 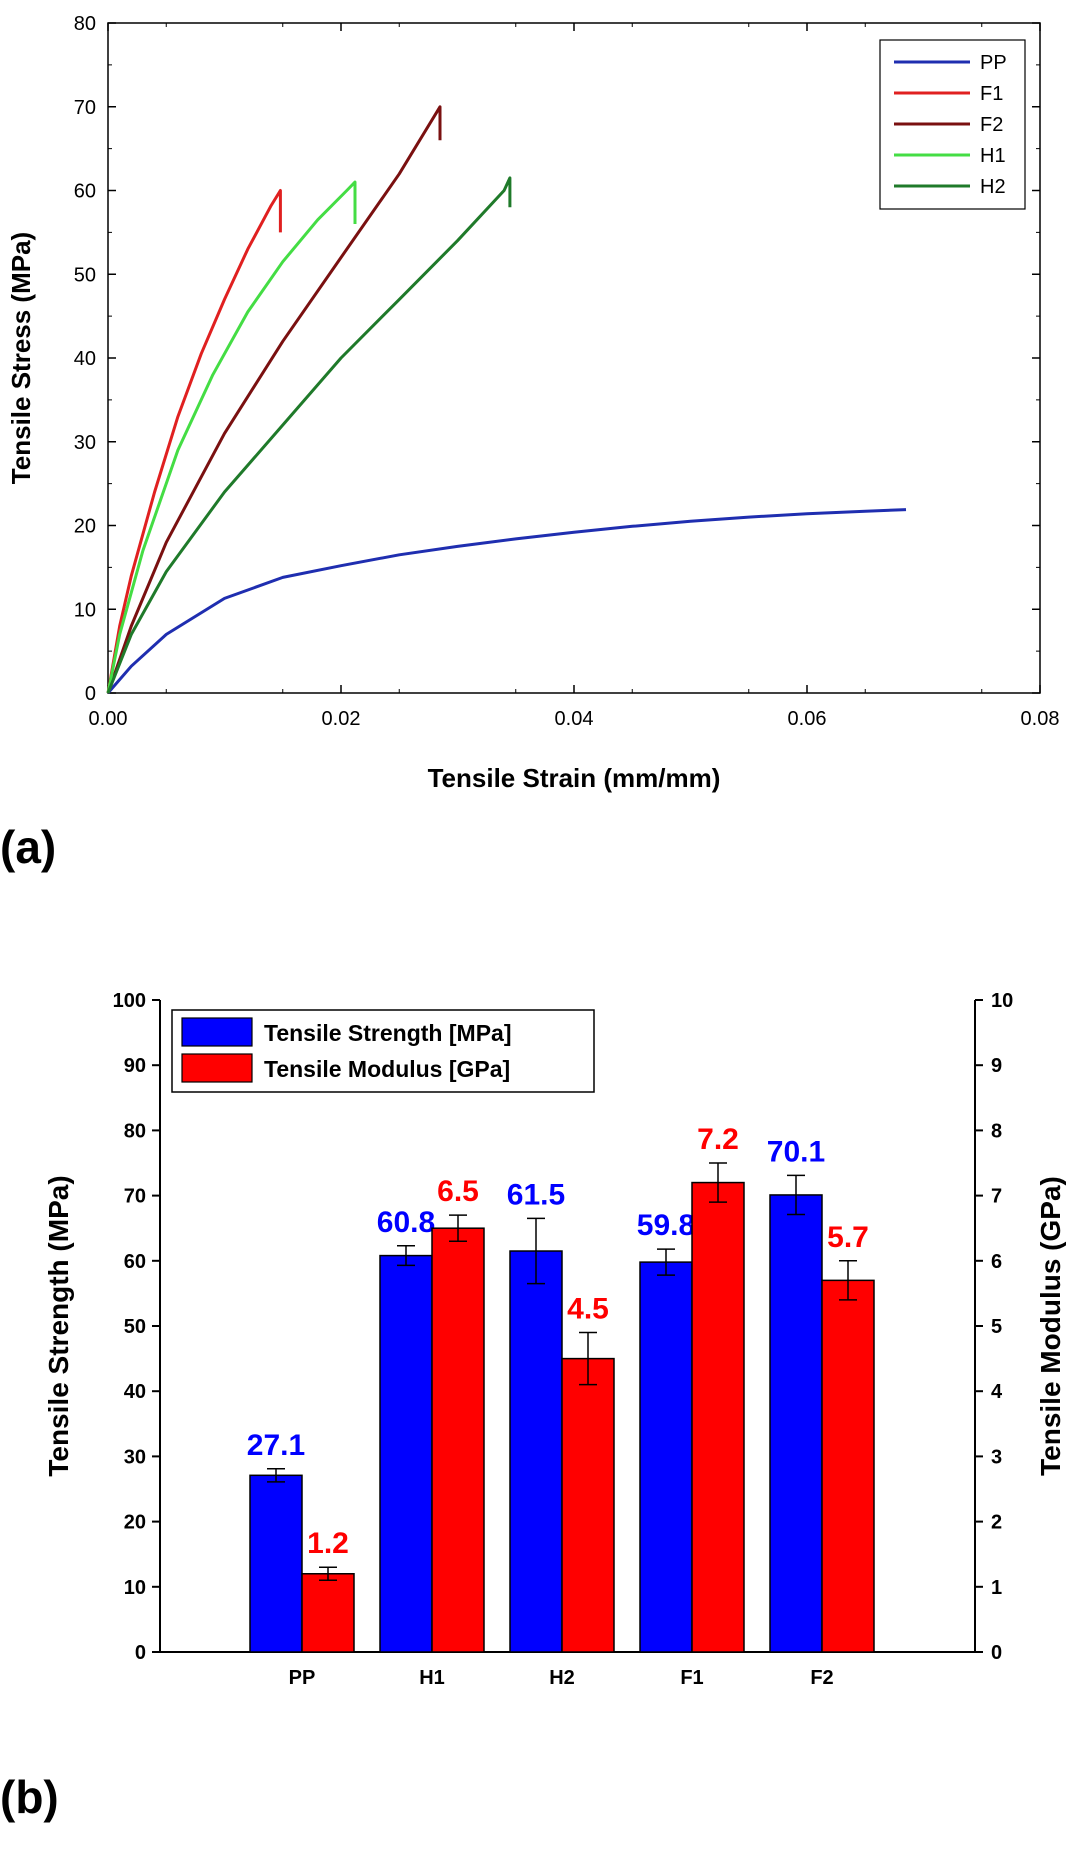 I want to click on y-tick-label: 30, so click(x=85, y=443).